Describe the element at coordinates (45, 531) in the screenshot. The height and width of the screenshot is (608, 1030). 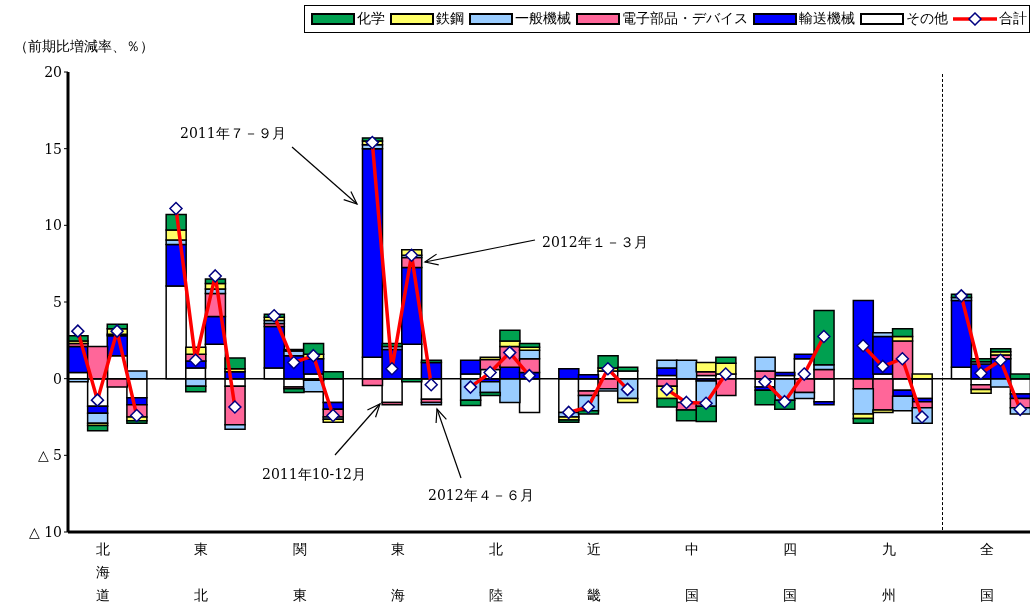
I see `y-tick-label: △ 10` at that location.